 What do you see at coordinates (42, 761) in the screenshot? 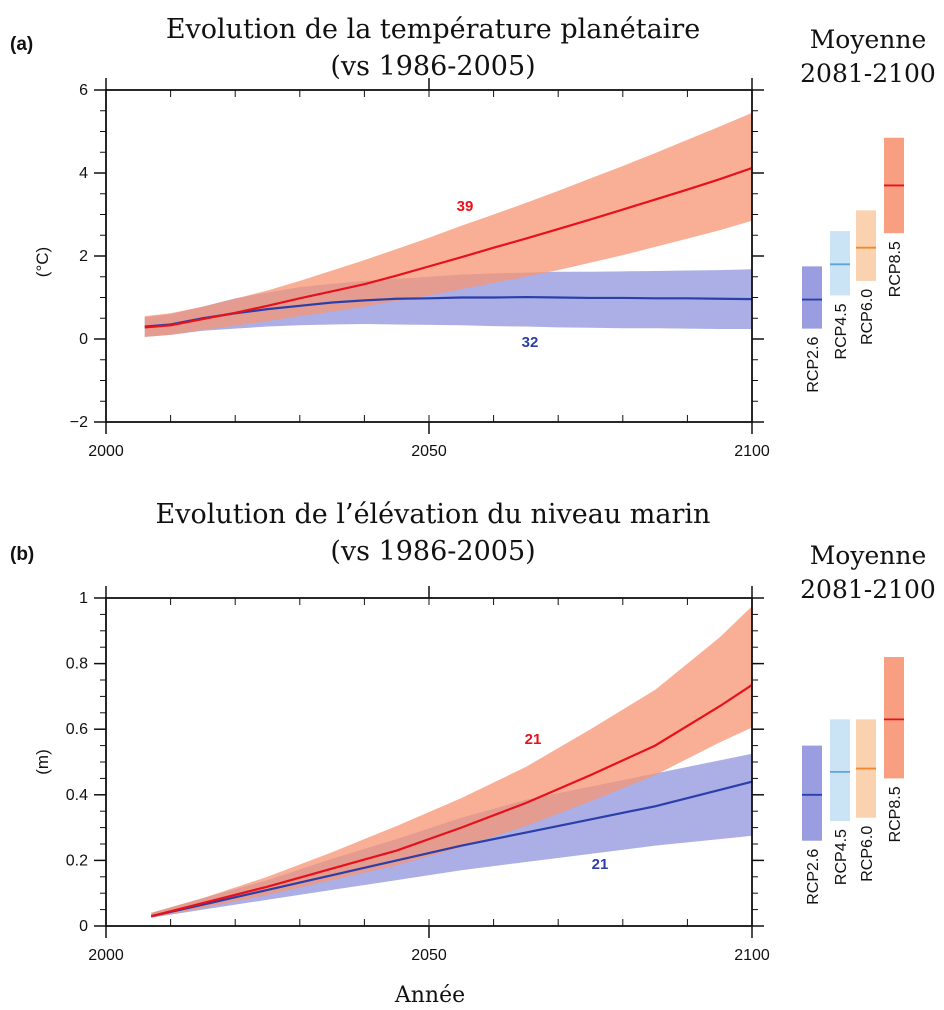
I see `y-axis-label: (m)` at bounding box center [42, 761].